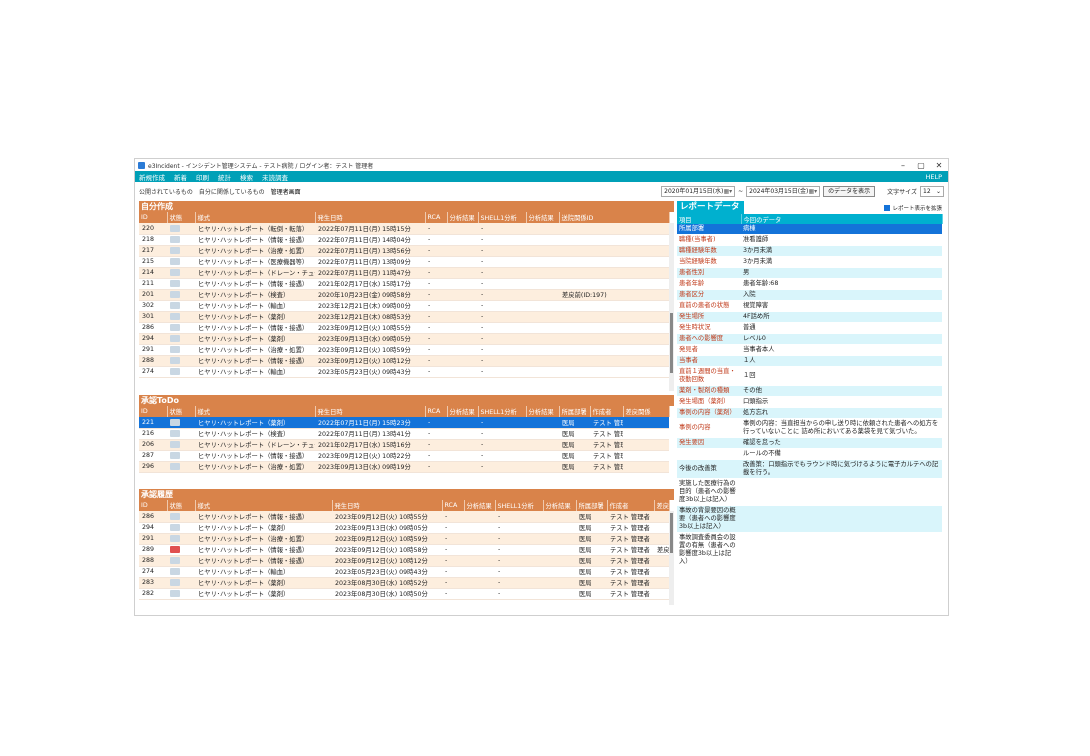 This screenshot has height=756, width=1090. What do you see at coordinates (809, 240) in the screenshot?
I see `report-row: 職種(当事者) 准看護師` at bounding box center [809, 240].